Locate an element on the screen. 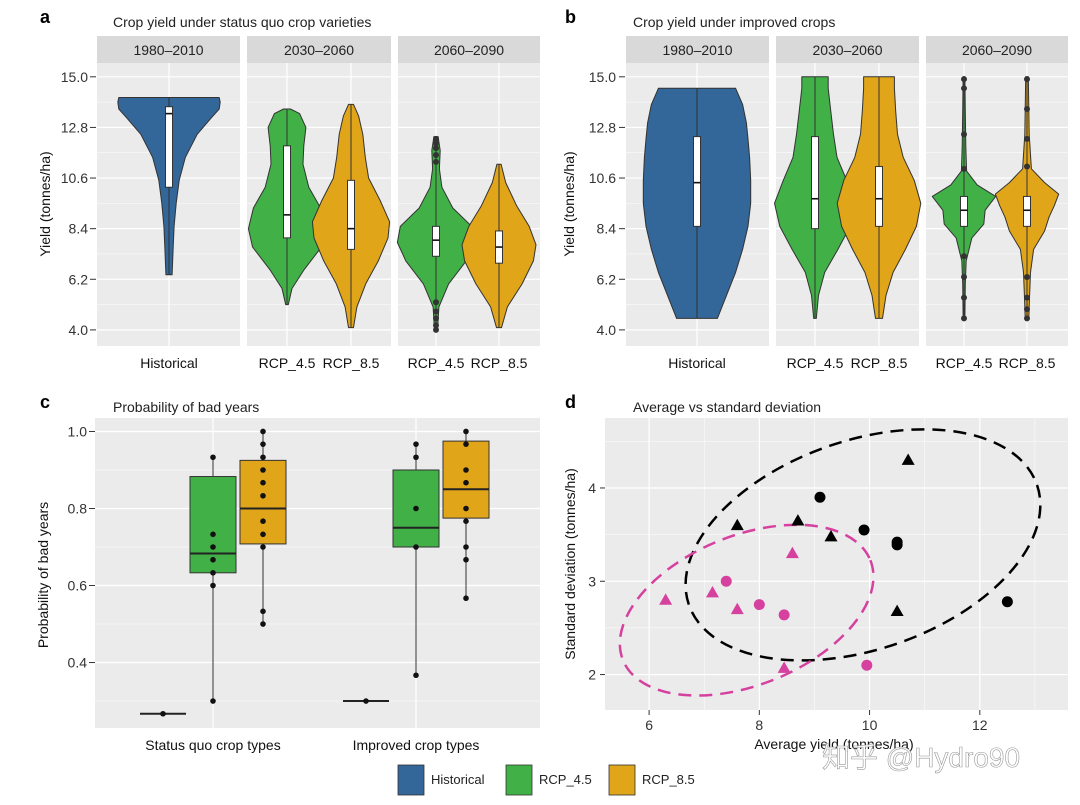  panel-c-ytick-label: 1.0 is located at coordinates (78, 431).